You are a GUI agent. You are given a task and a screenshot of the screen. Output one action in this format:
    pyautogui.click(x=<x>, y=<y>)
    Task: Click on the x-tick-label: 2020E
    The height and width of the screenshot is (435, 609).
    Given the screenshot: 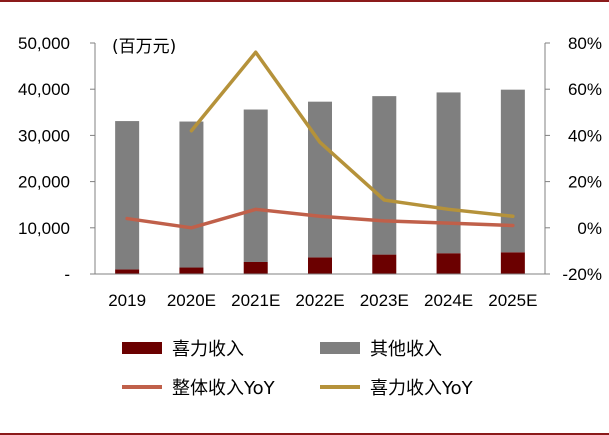 What is the action you would take?
    pyautogui.click(x=191, y=300)
    